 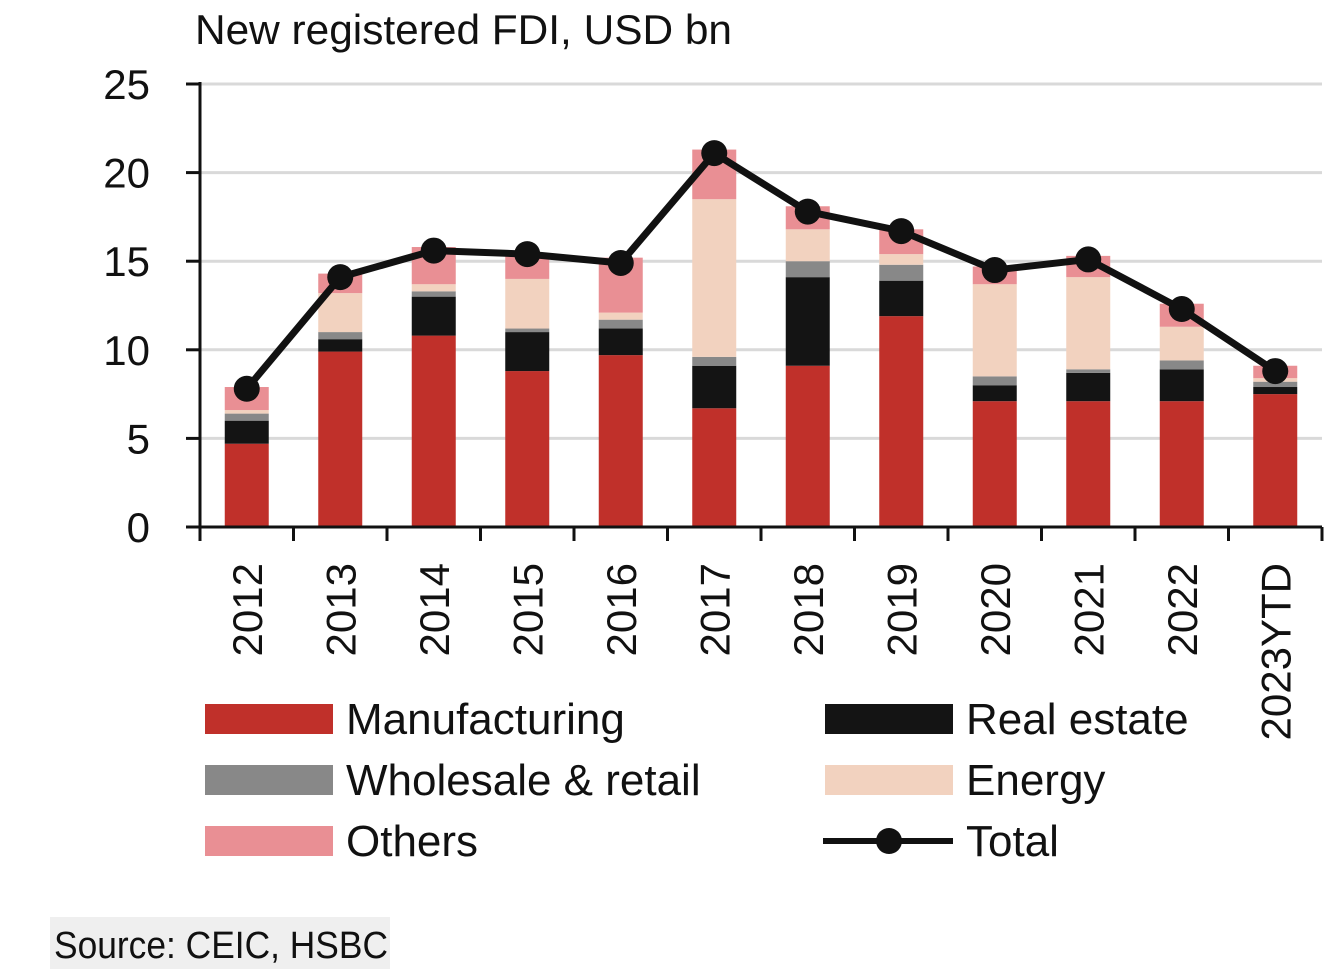 I want to click on y-tick-label: 5, so click(x=138, y=438).